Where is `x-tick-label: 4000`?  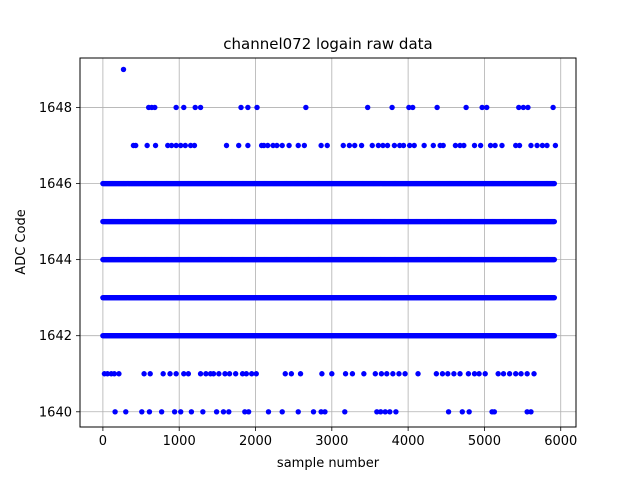
x-tick-label: 4000 is located at coordinates (408, 441).